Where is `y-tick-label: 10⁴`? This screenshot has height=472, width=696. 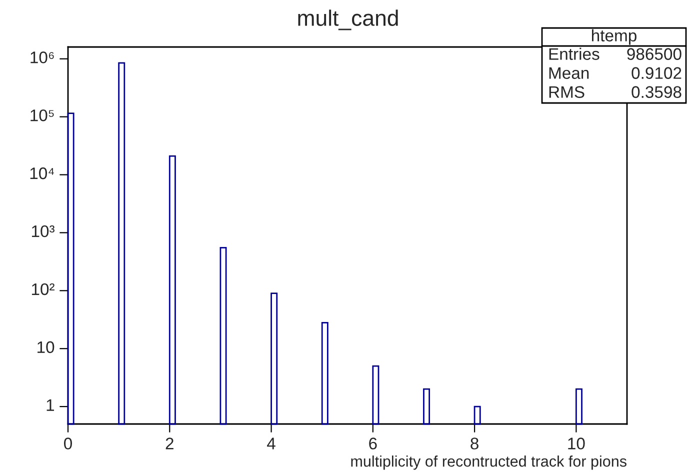 y-tick-label: 10⁴ is located at coordinates (42, 173).